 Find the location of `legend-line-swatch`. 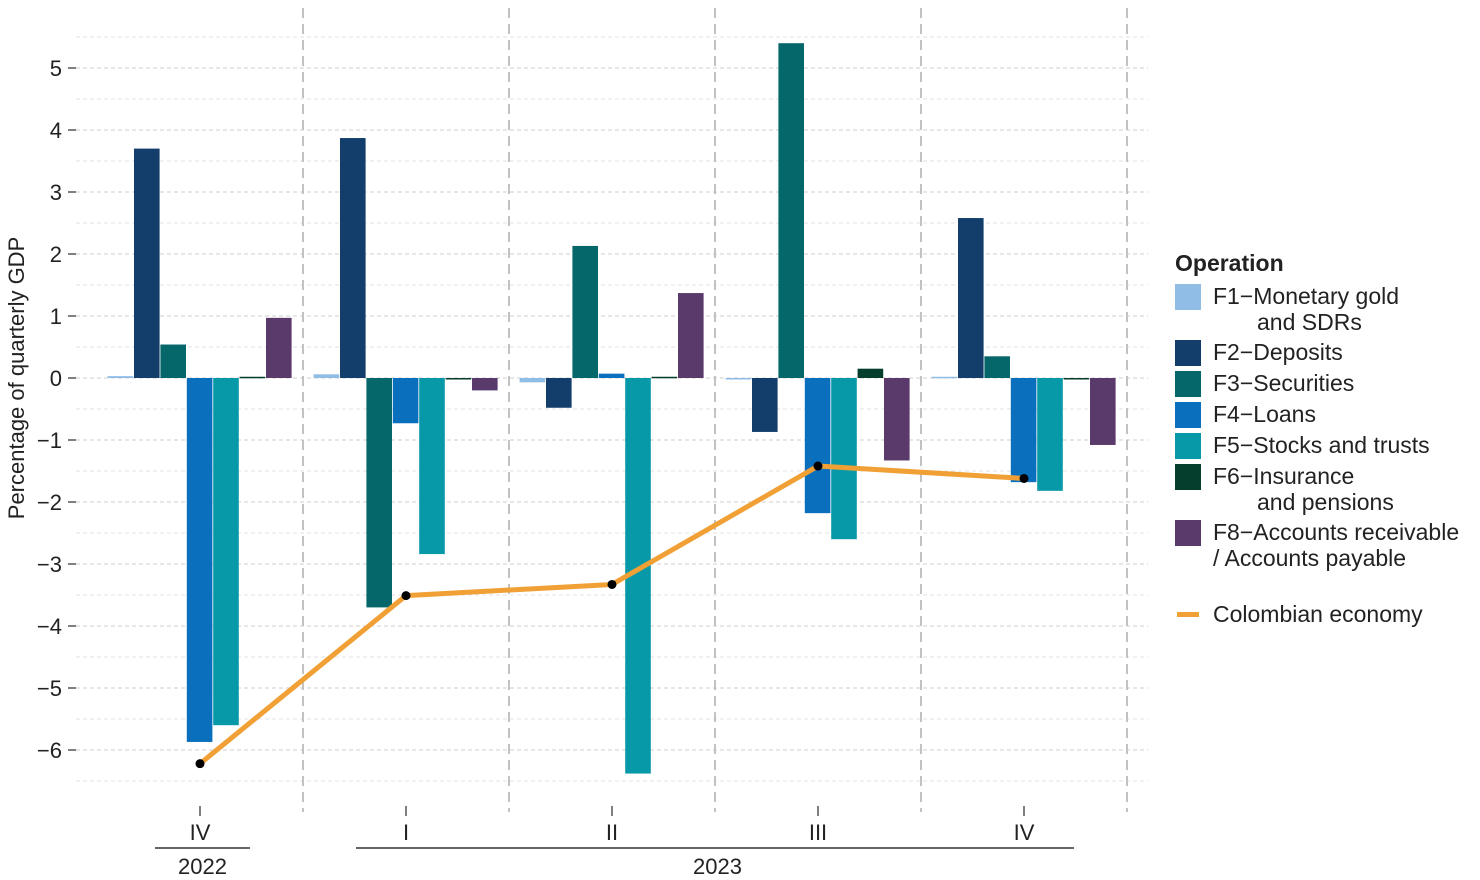

legend-line-swatch is located at coordinates (1188, 614).